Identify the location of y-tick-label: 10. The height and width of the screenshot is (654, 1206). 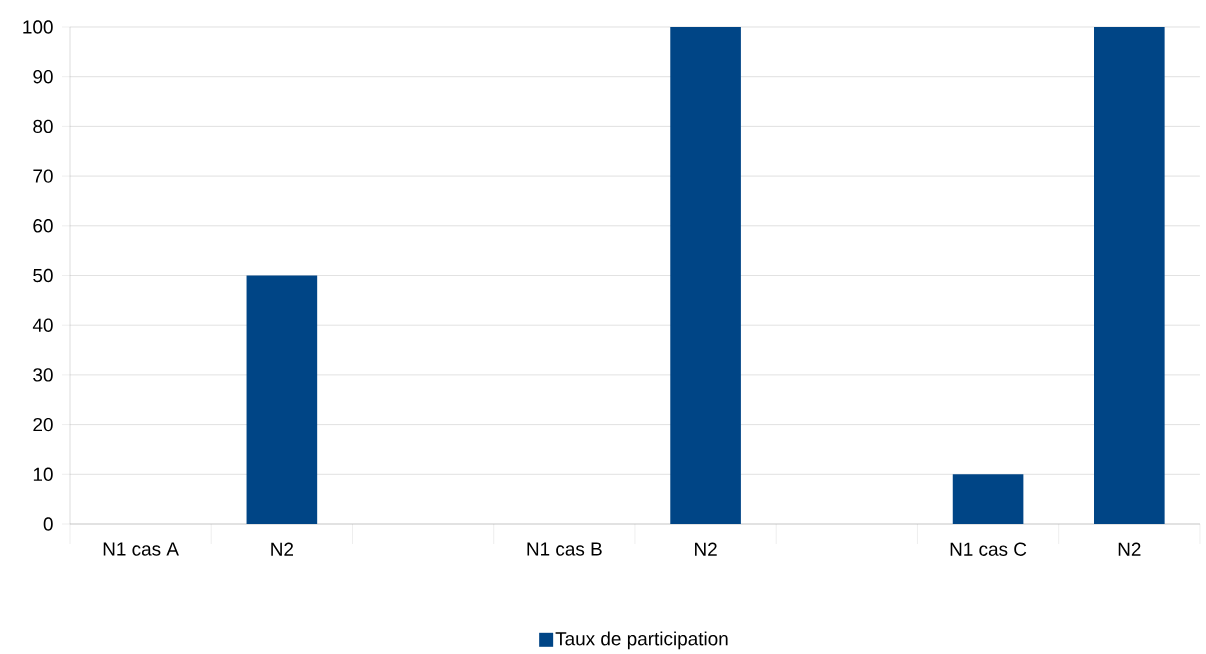
(43, 474).